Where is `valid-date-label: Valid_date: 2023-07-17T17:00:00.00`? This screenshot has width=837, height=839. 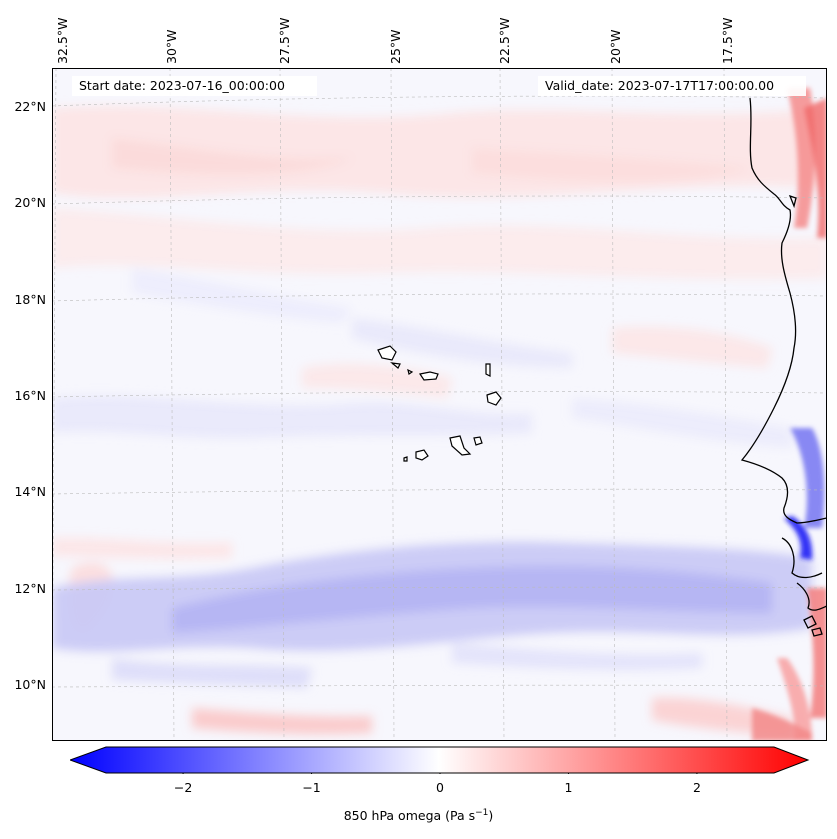
valid-date-label: Valid_date: 2023-07-17T17:00:00.00 is located at coordinates (660, 85).